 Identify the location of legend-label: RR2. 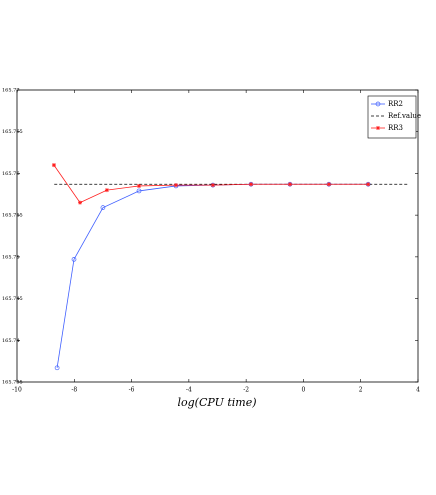
(395, 104).